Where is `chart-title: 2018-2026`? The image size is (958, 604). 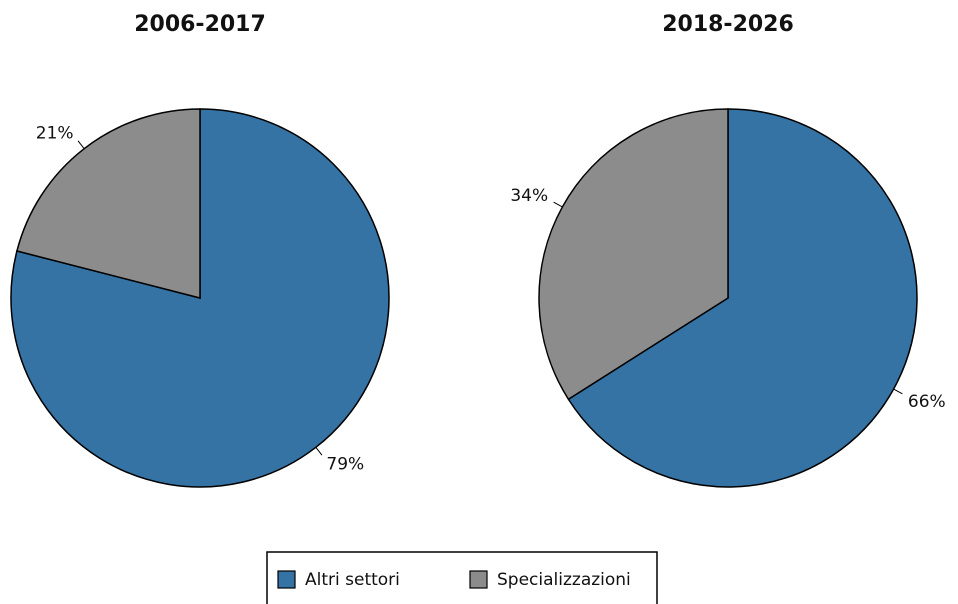 chart-title: 2018-2026 is located at coordinates (728, 24).